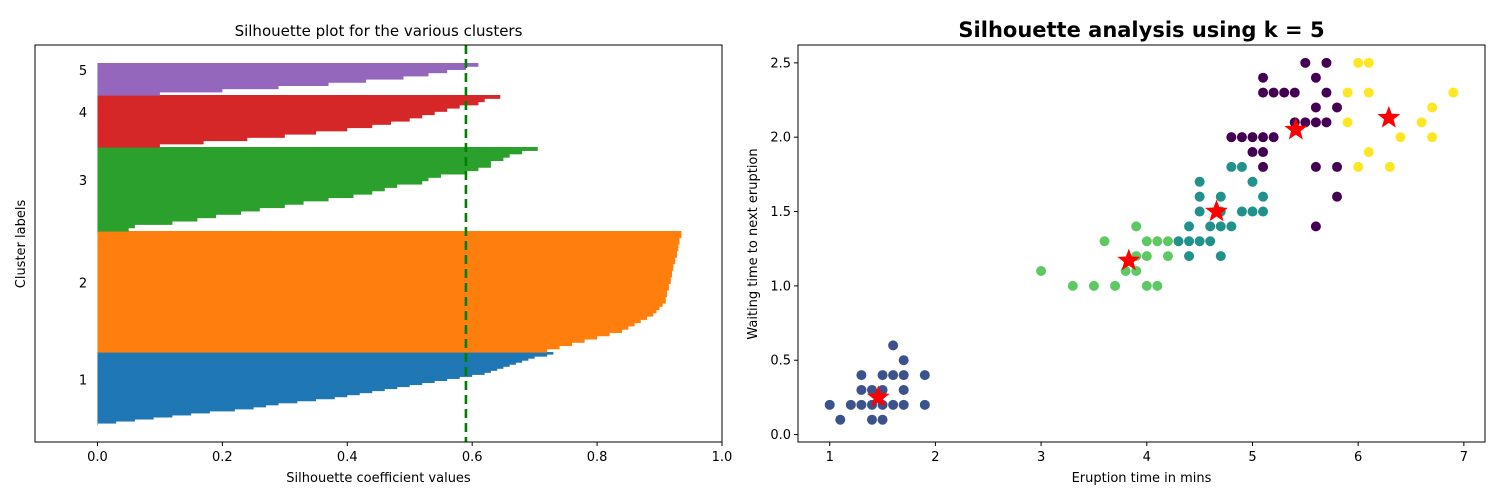  I want to click on cluster-label: 3, so click(83, 181).